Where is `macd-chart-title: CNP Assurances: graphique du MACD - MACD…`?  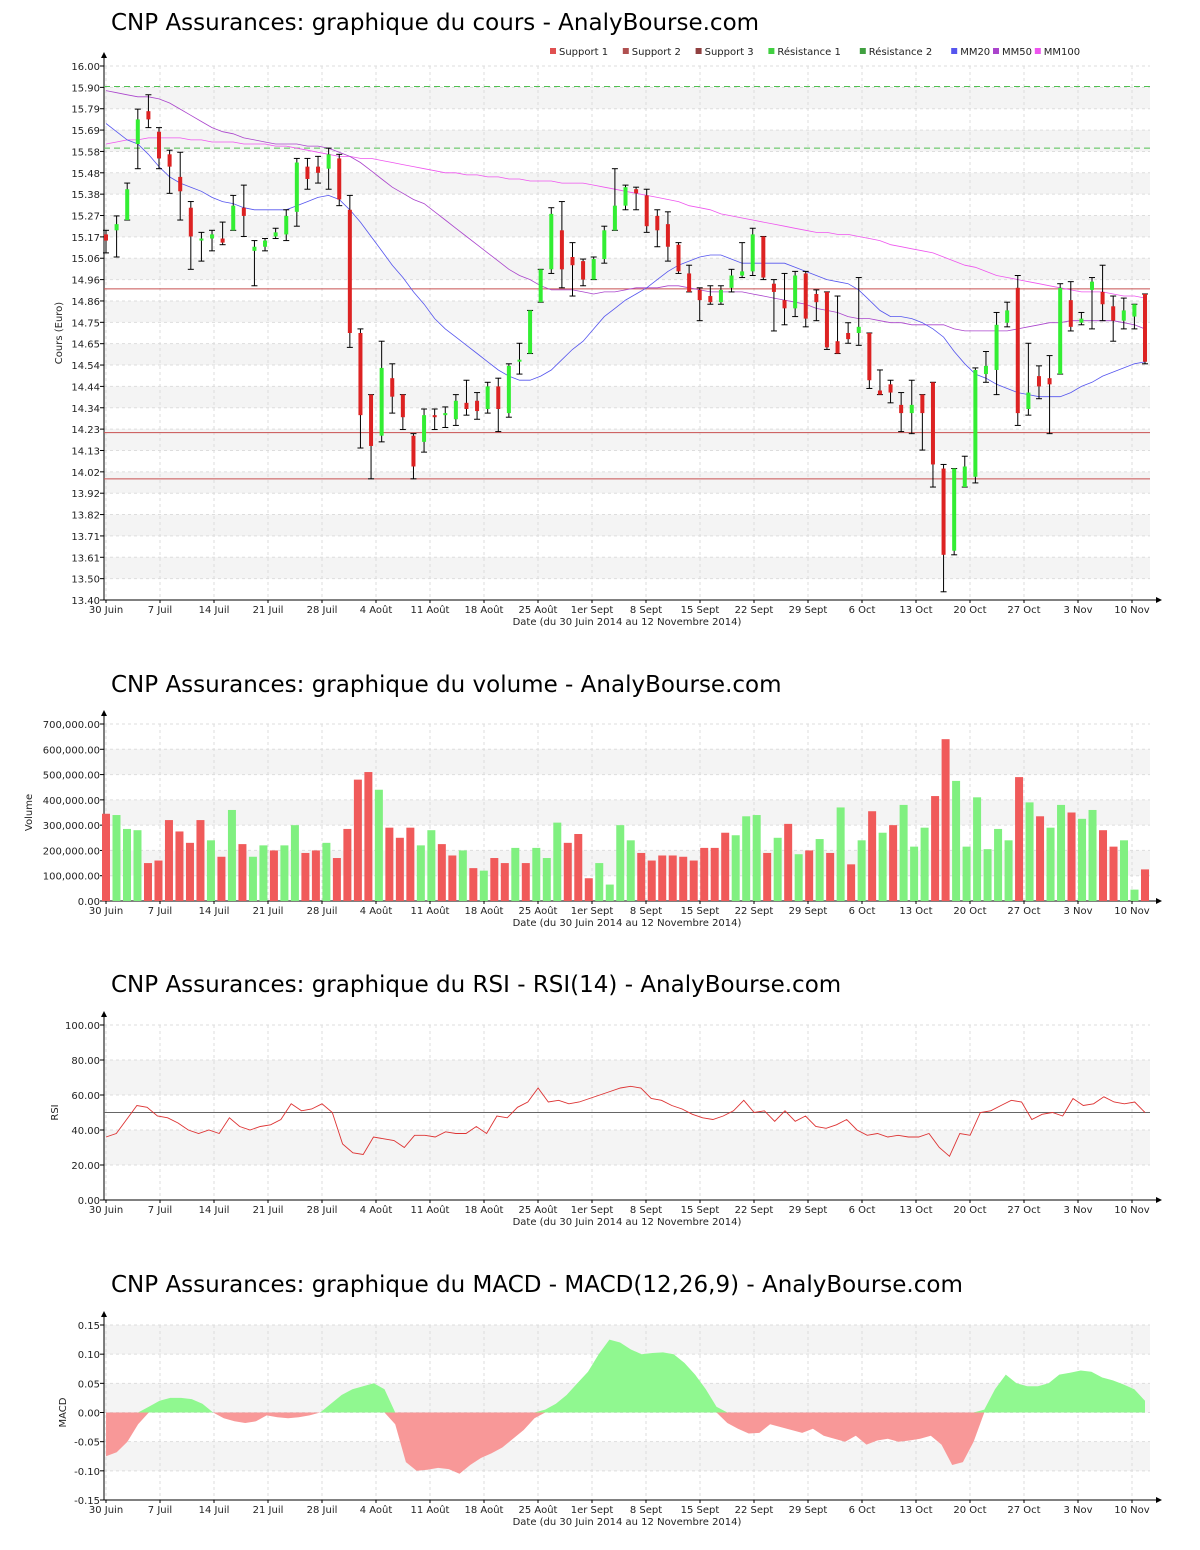 macd-chart-title: CNP Assurances: graphique du MACD - MACD… is located at coordinates (537, 1285).